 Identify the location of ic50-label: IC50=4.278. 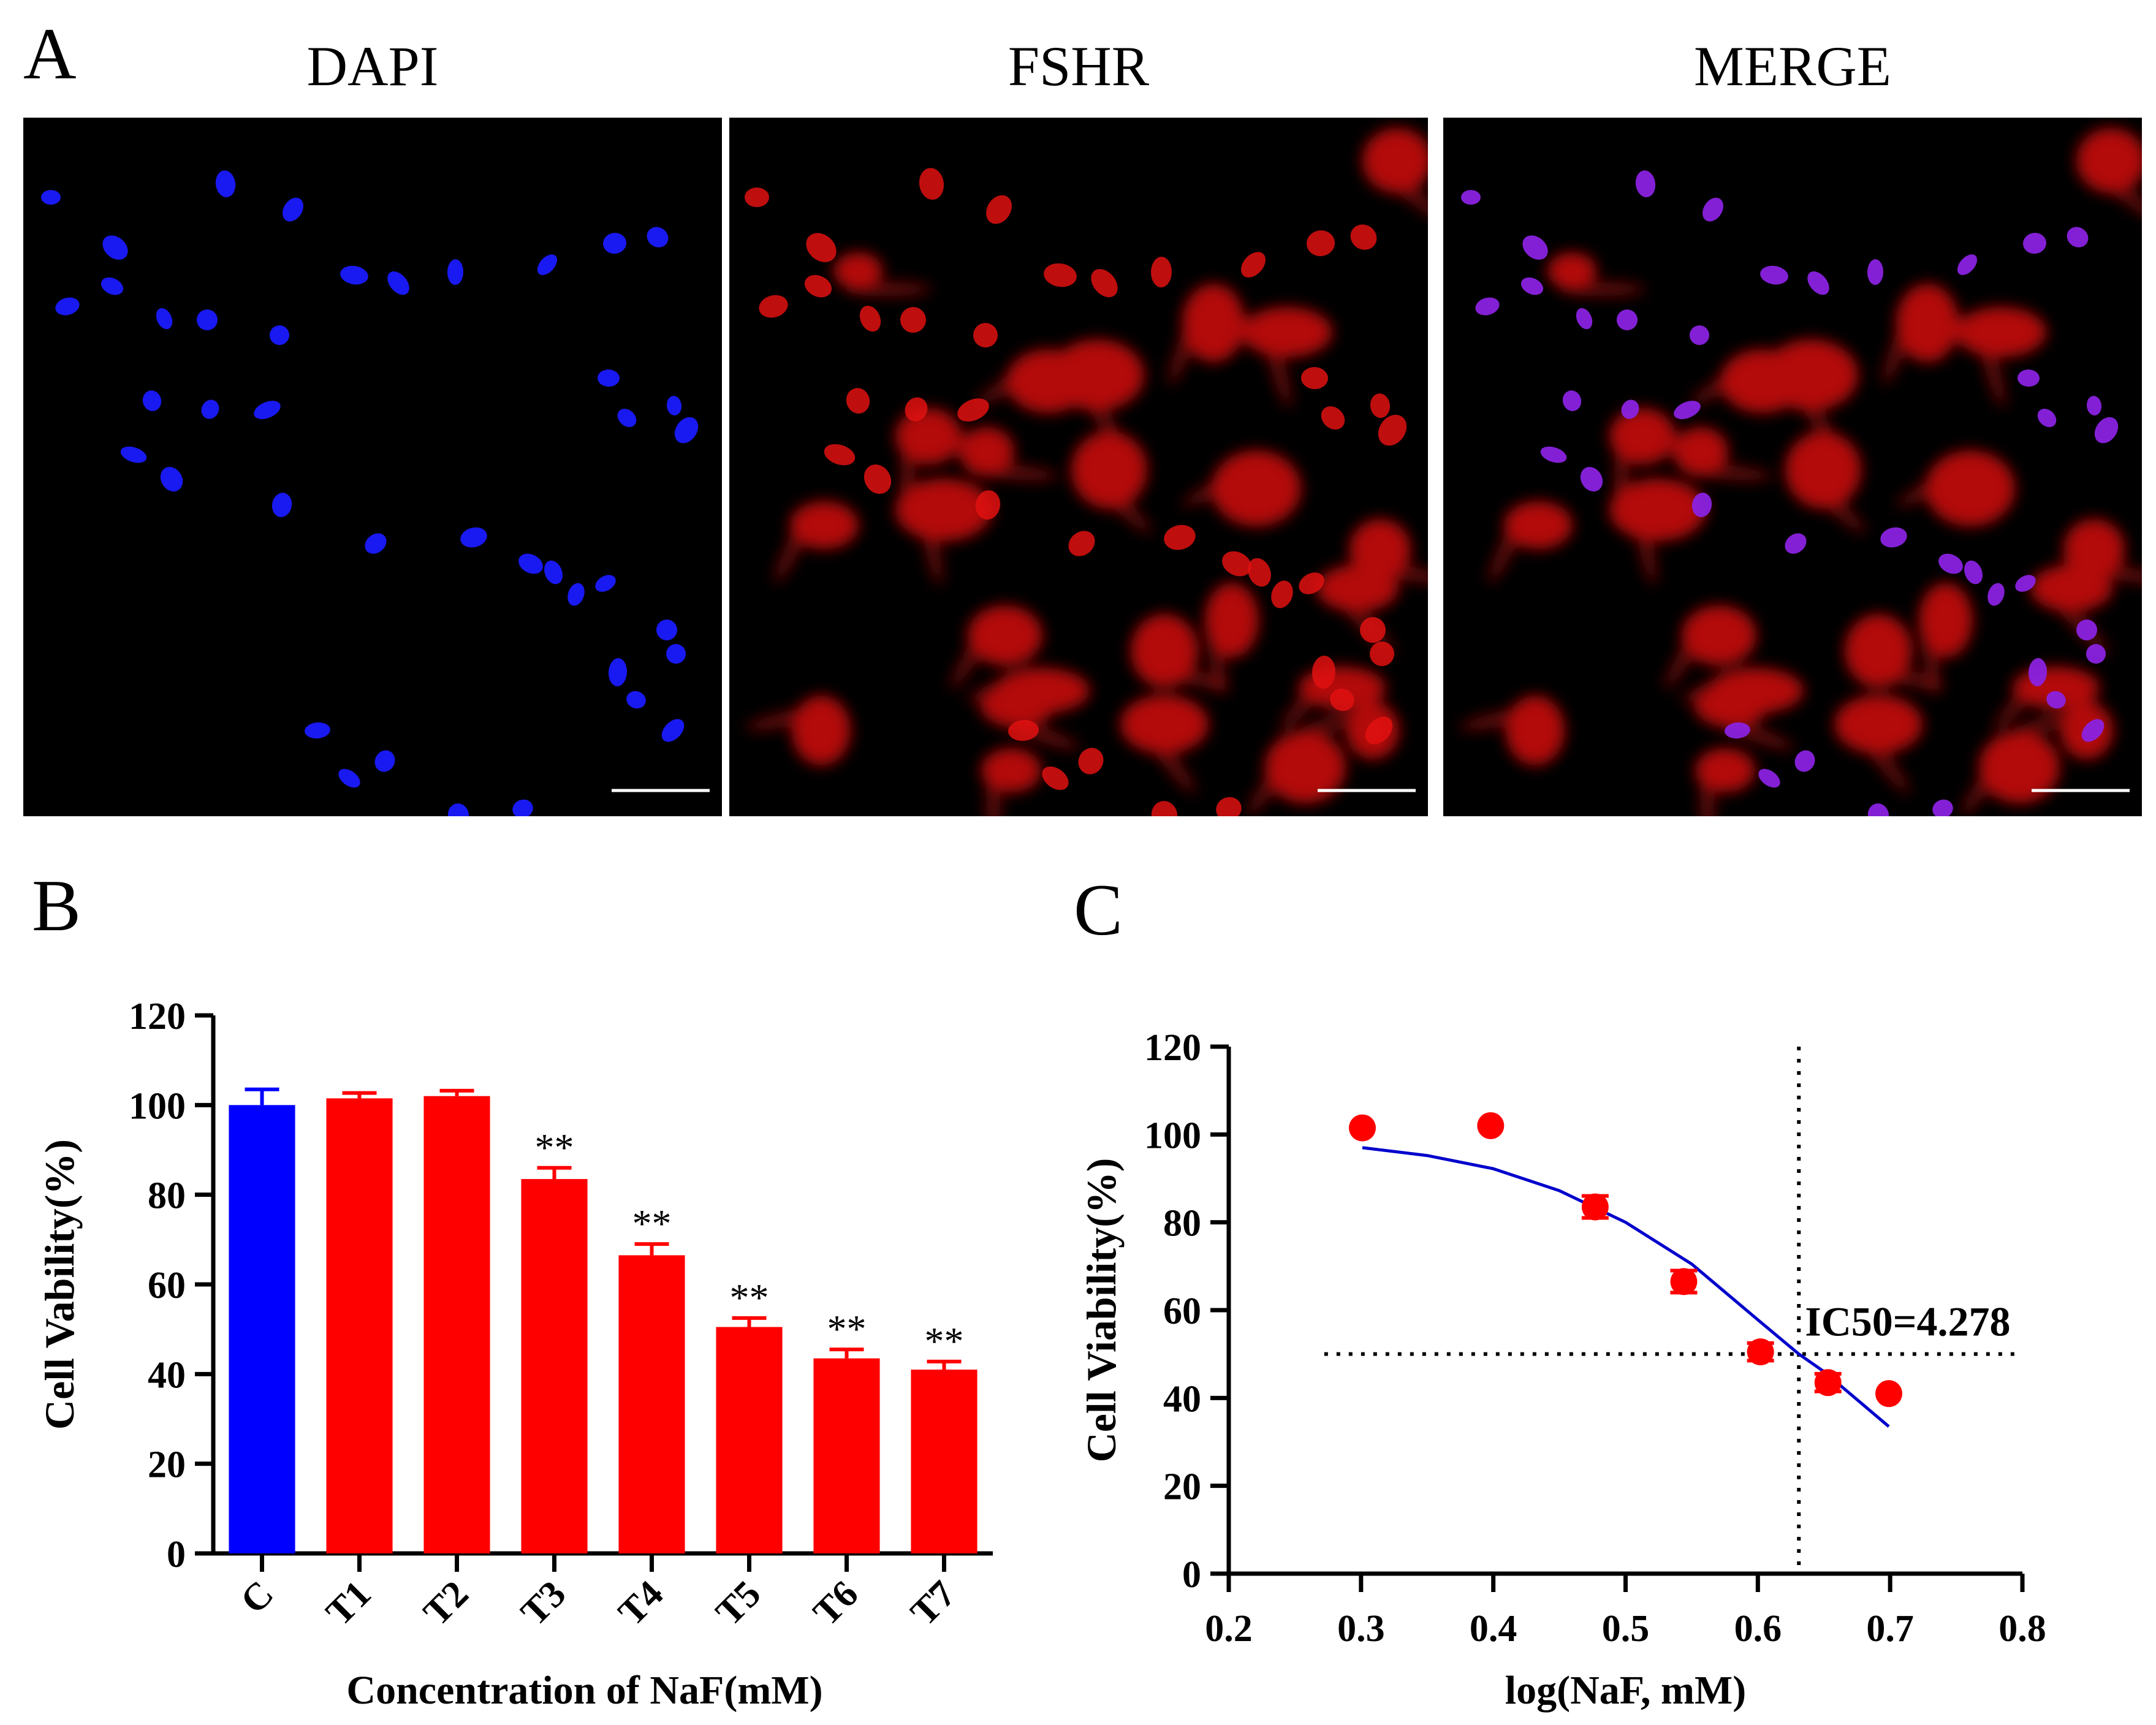
(1907, 1321).